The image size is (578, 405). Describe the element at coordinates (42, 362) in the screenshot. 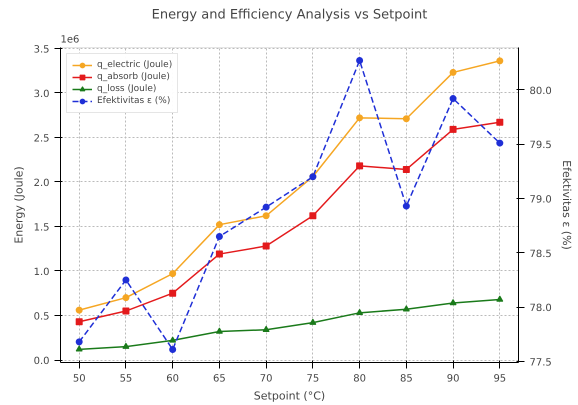

I see `y-tick-label: 0.0` at that location.